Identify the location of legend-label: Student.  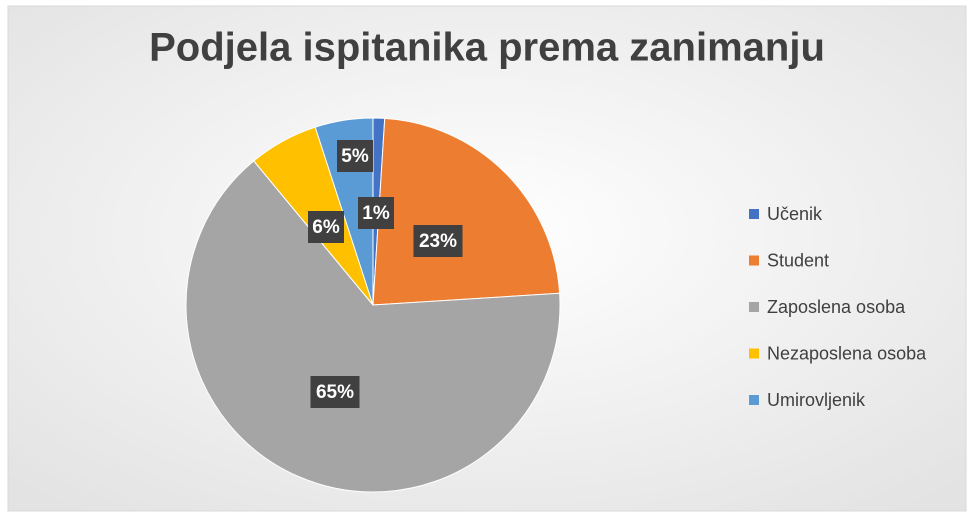
(798, 260).